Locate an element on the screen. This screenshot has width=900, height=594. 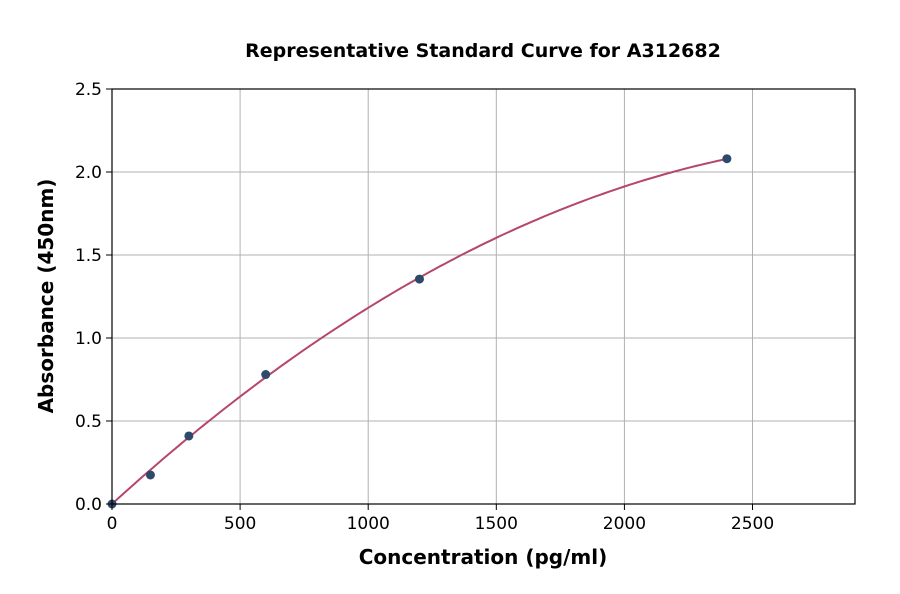
y-tick-label: 2.5 is located at coordinates (88, 90).